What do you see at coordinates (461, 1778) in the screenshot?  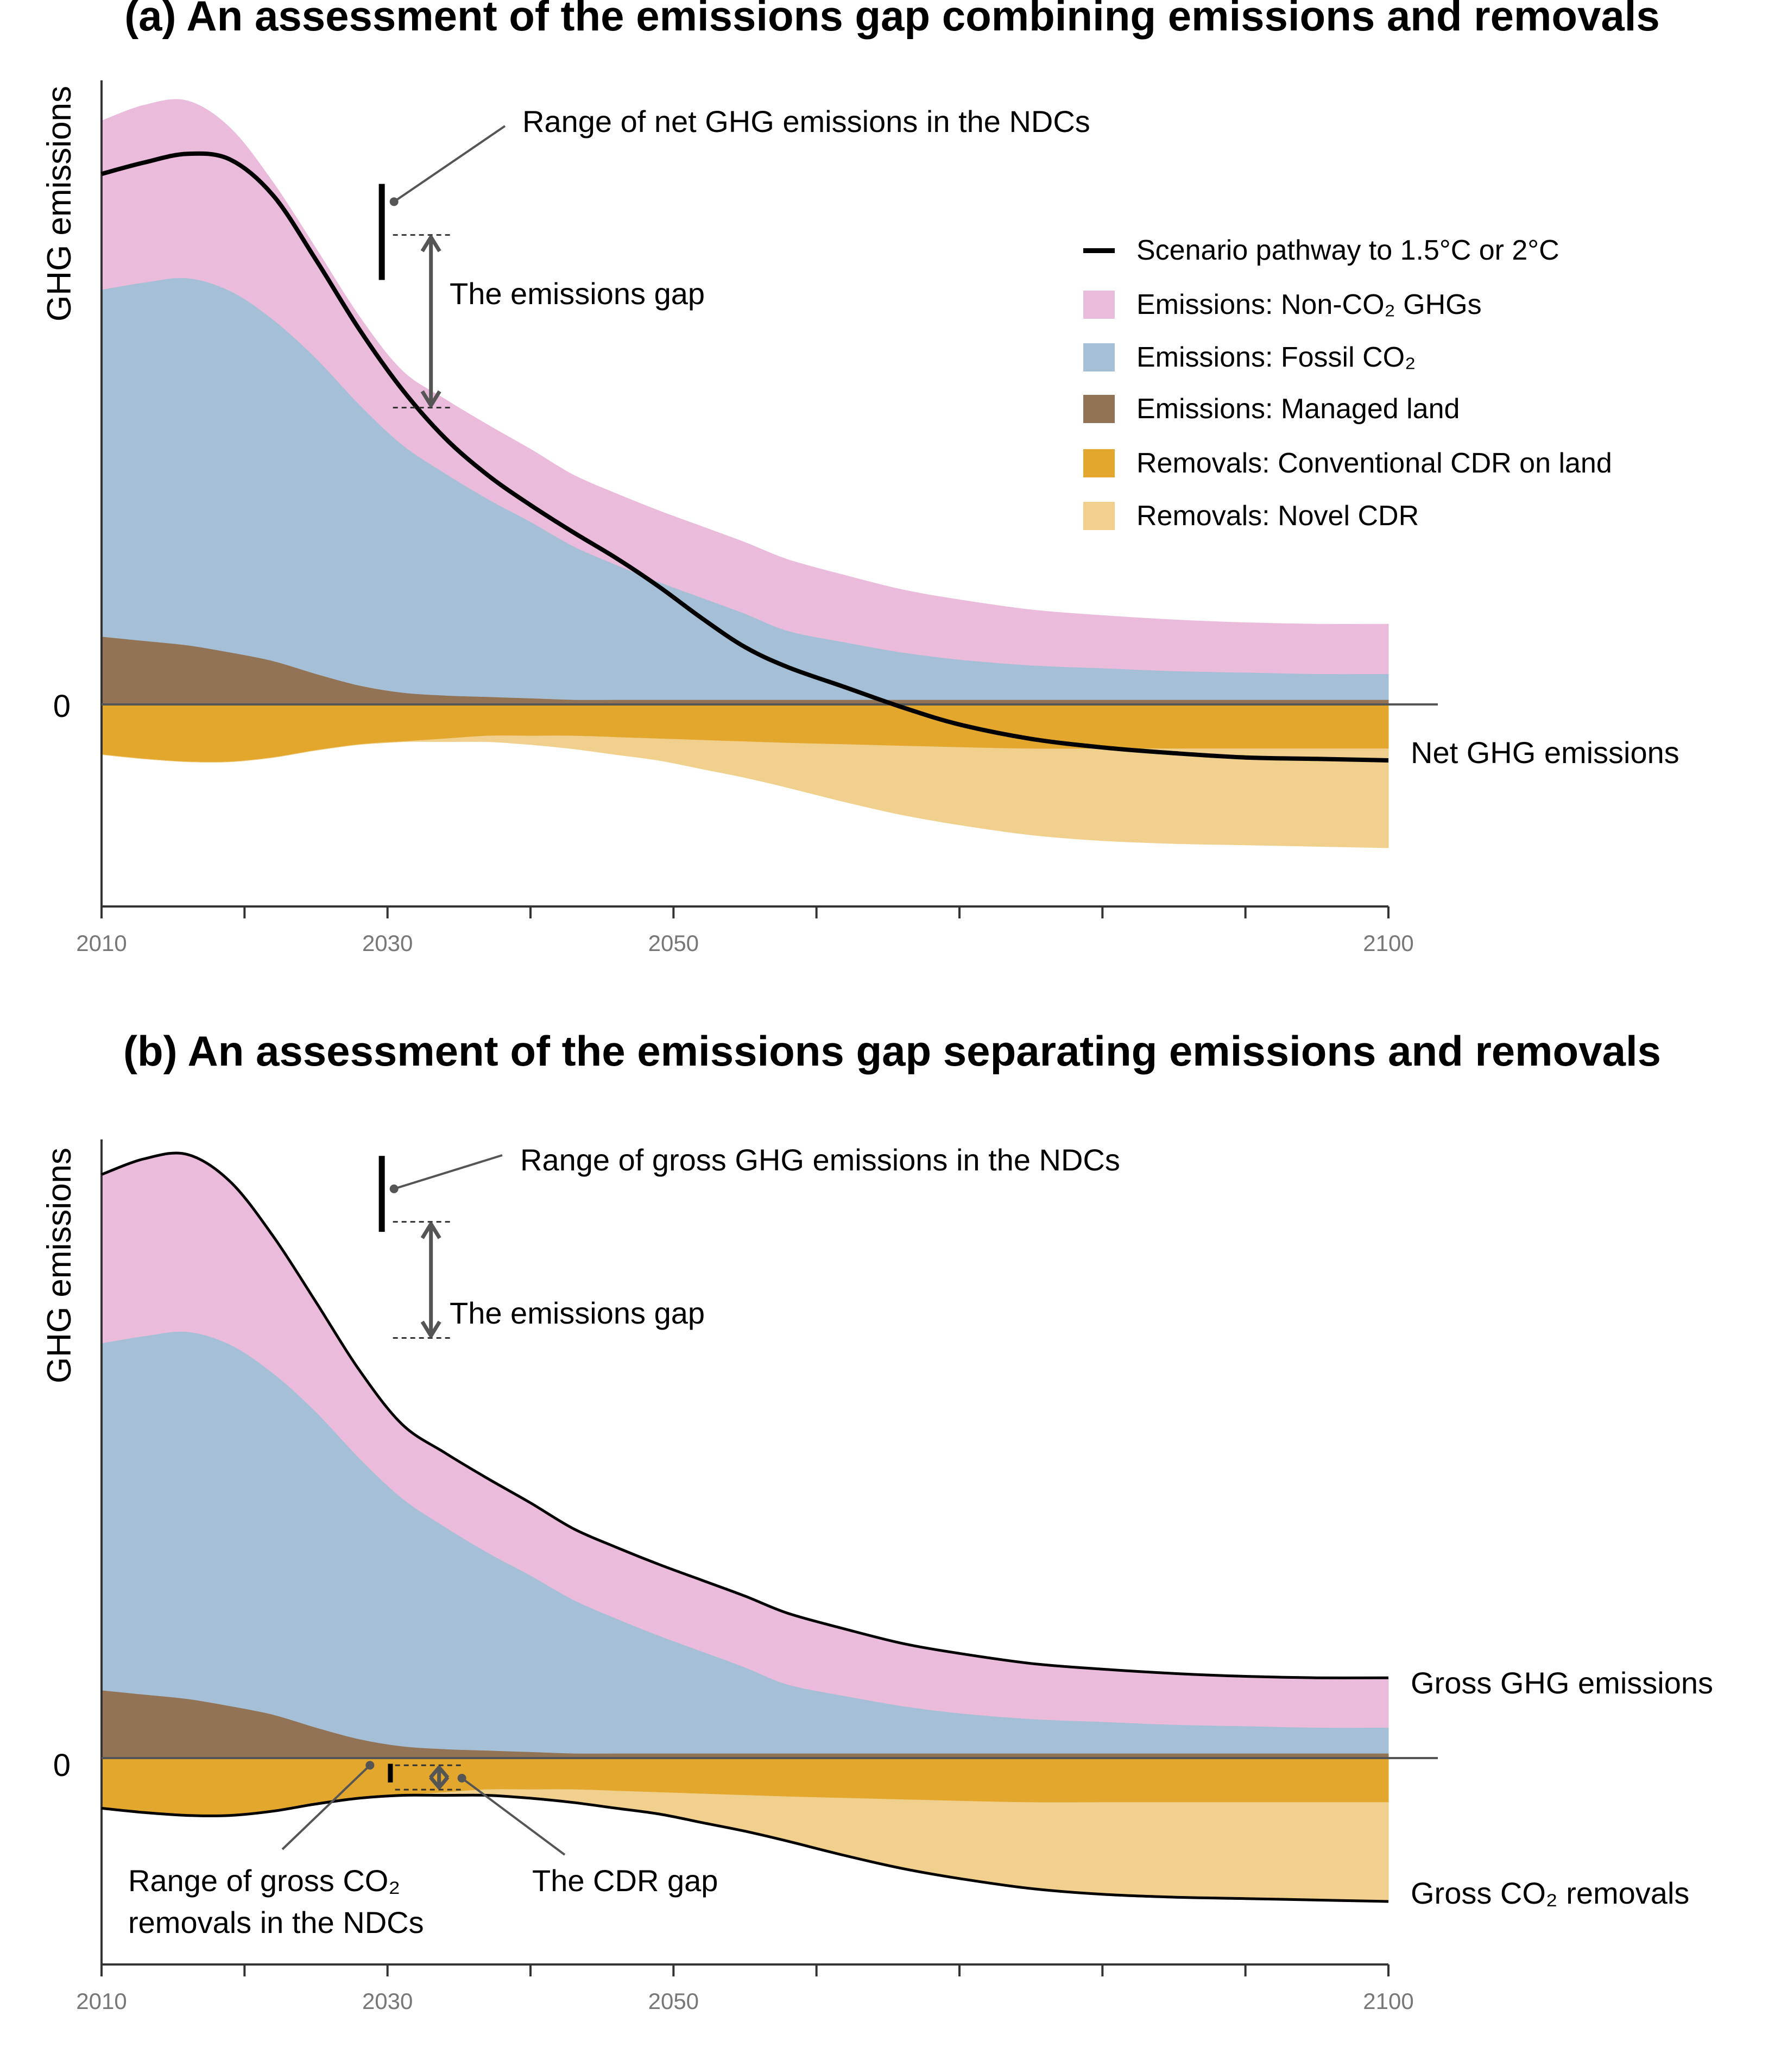 I see `cdr-gap-leader-line-dot` at bounding box center [461, 1778].